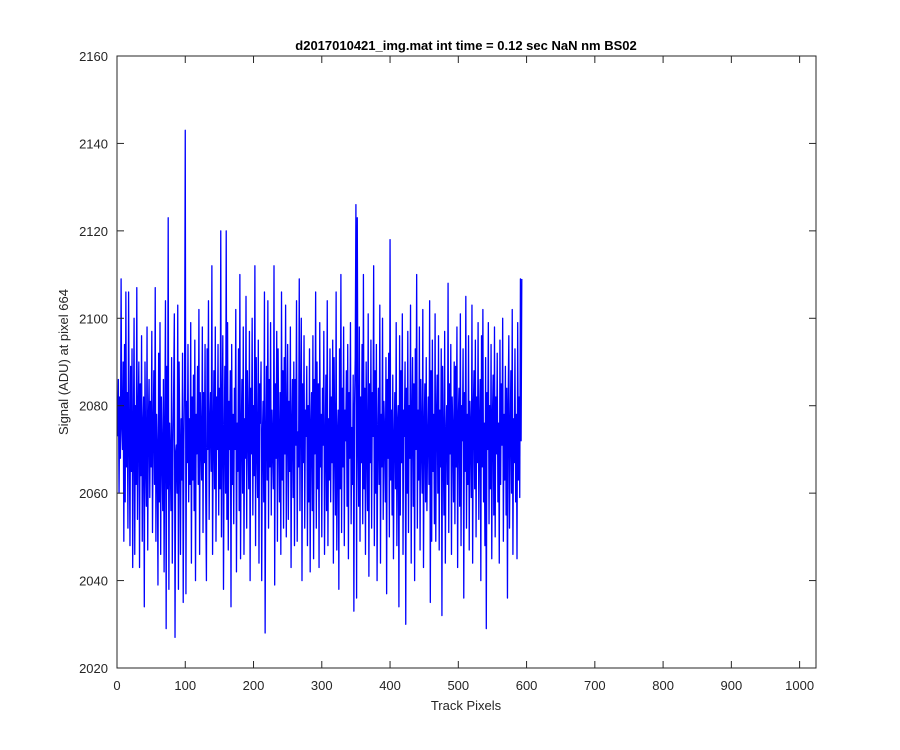 Image resolution: width=900 pixels, height=750 pixels. I want to click on x-tick-label: 300, so click(322, 685).